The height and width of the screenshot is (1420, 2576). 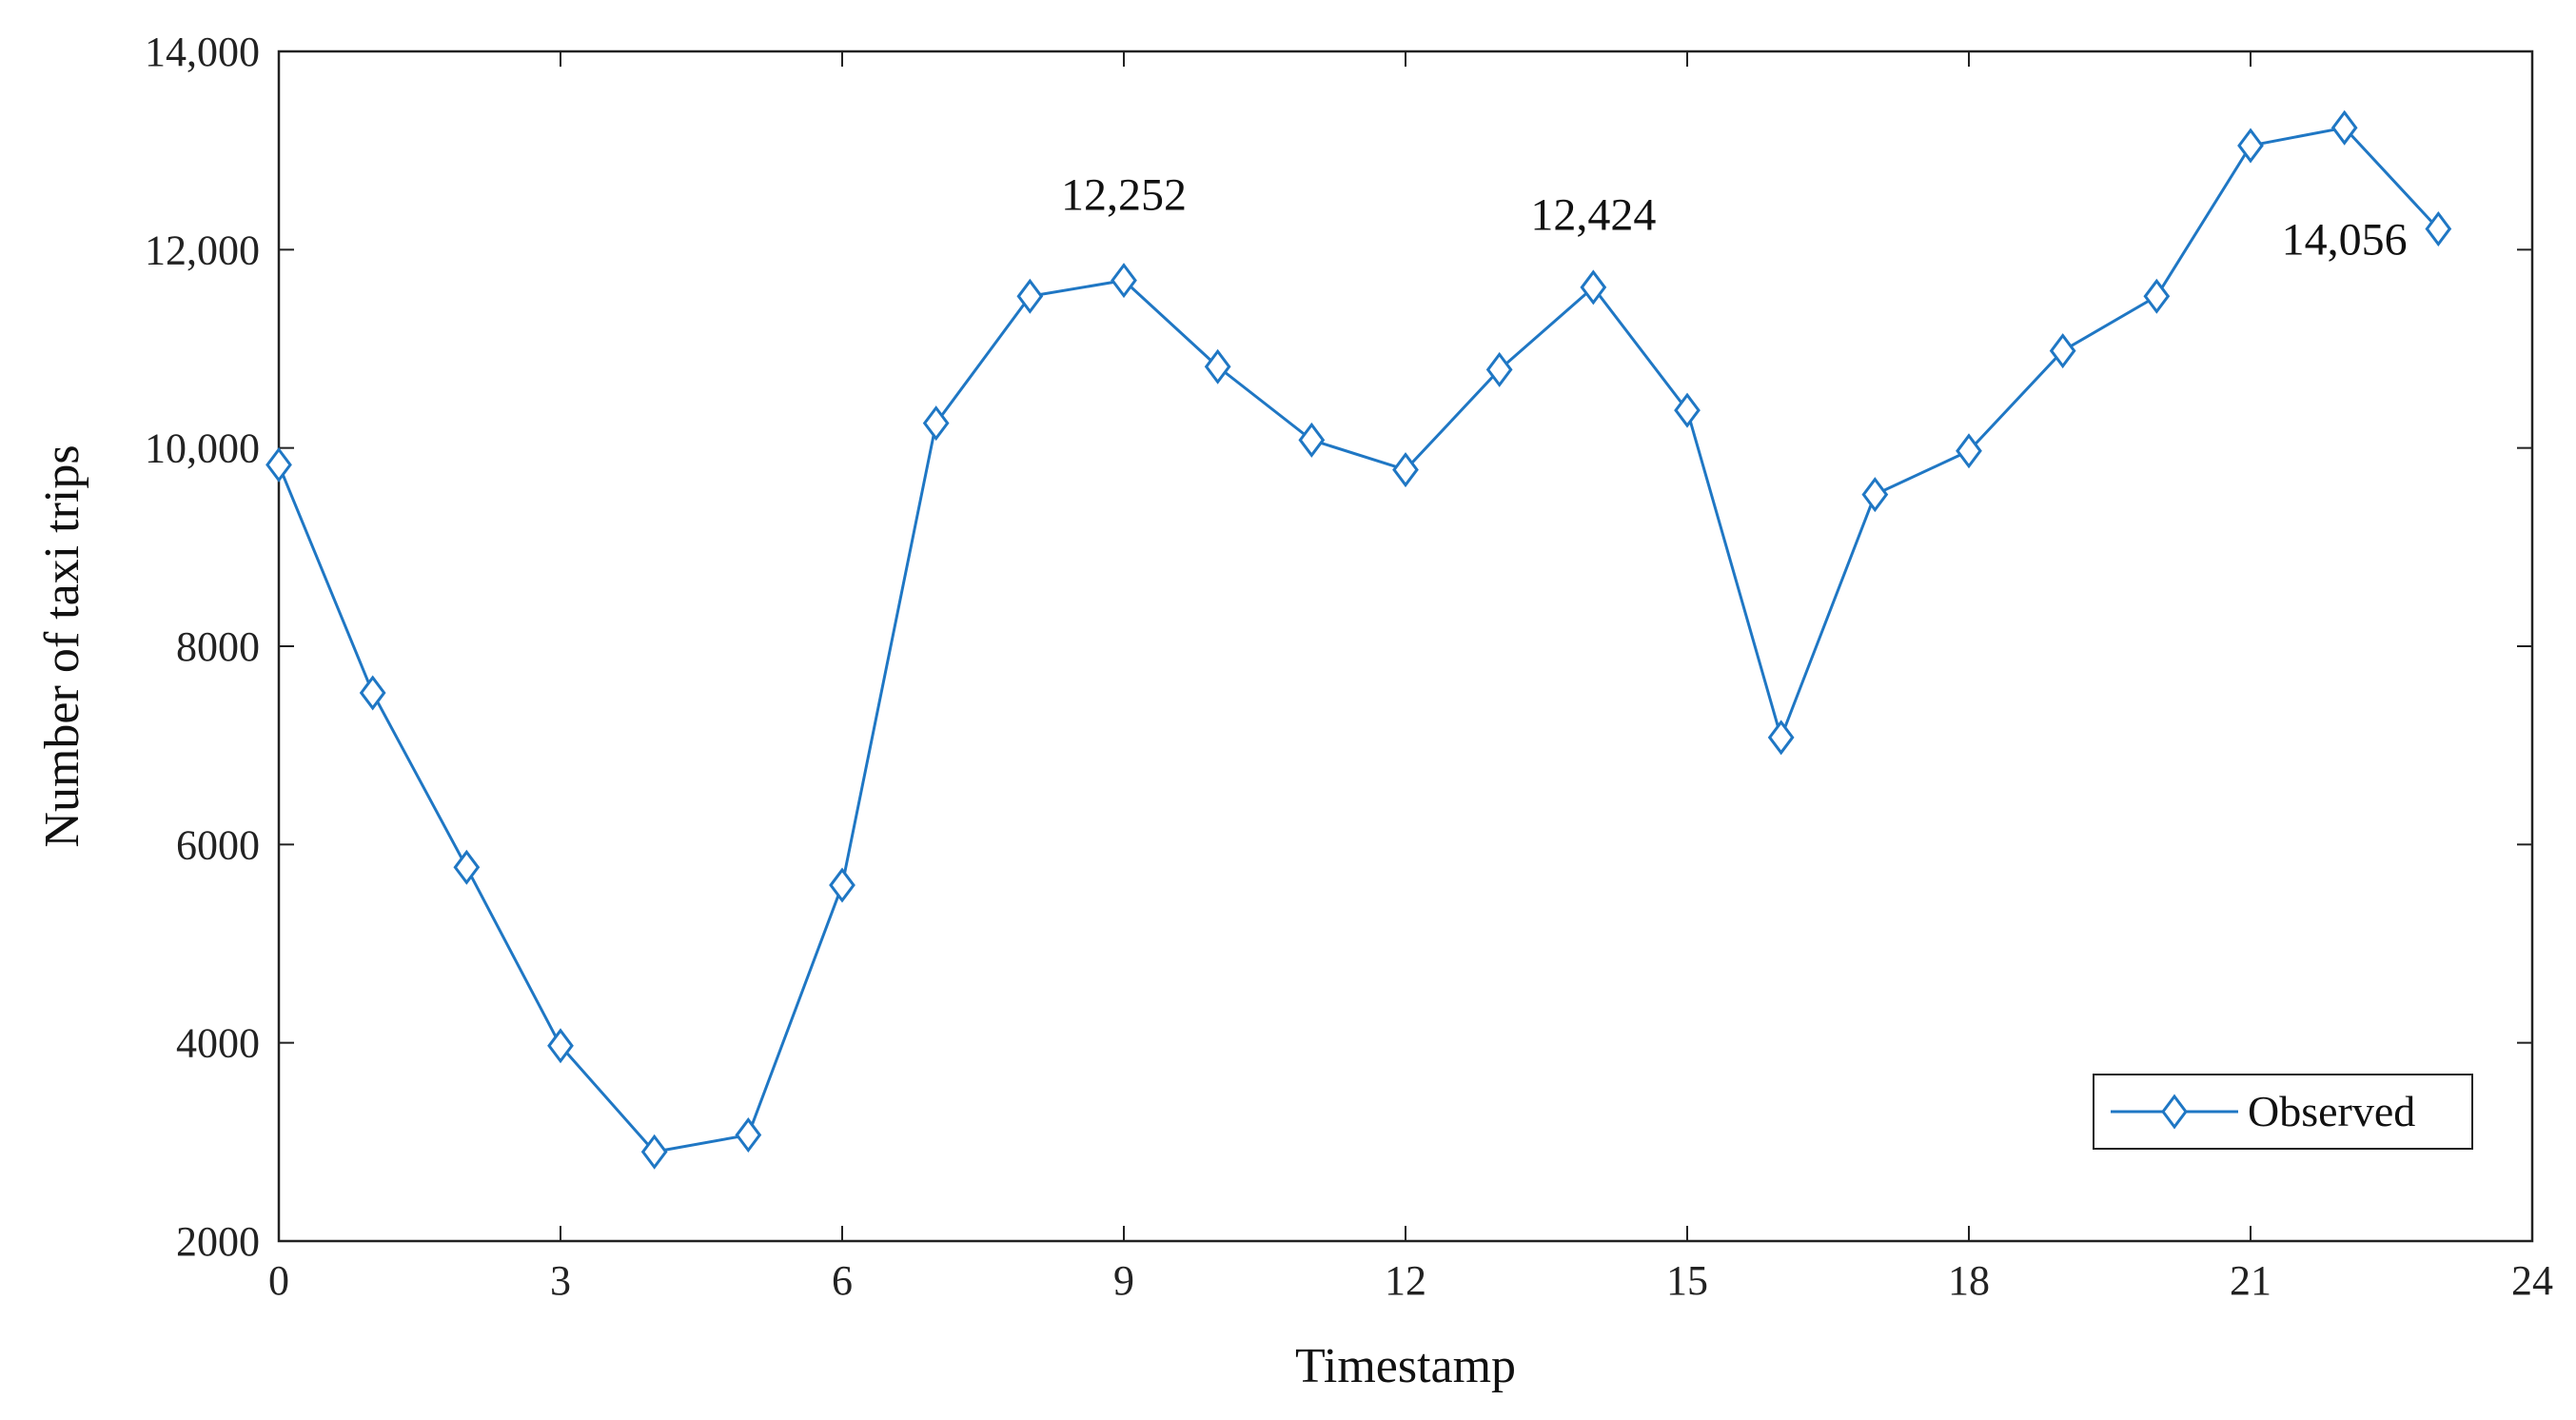 I want to click on y-tick-label: 8000, so click(x=218, y=646).